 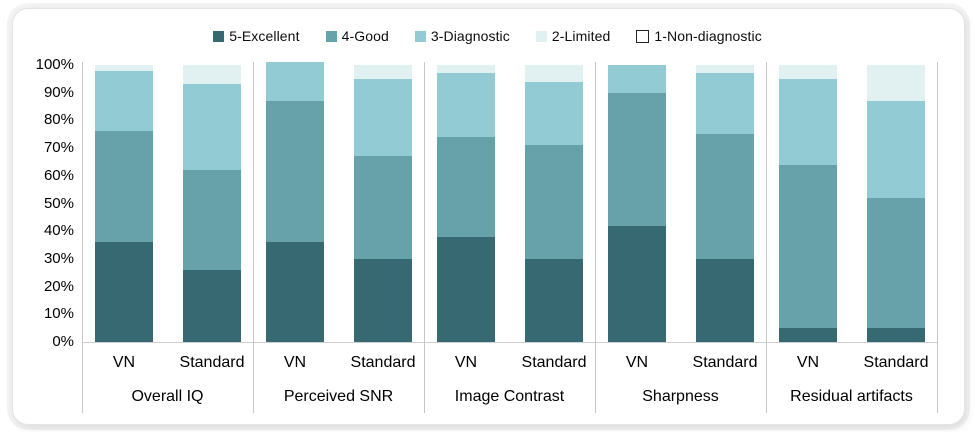 I want to click on y-axis-line, so click(x=82, y=237).